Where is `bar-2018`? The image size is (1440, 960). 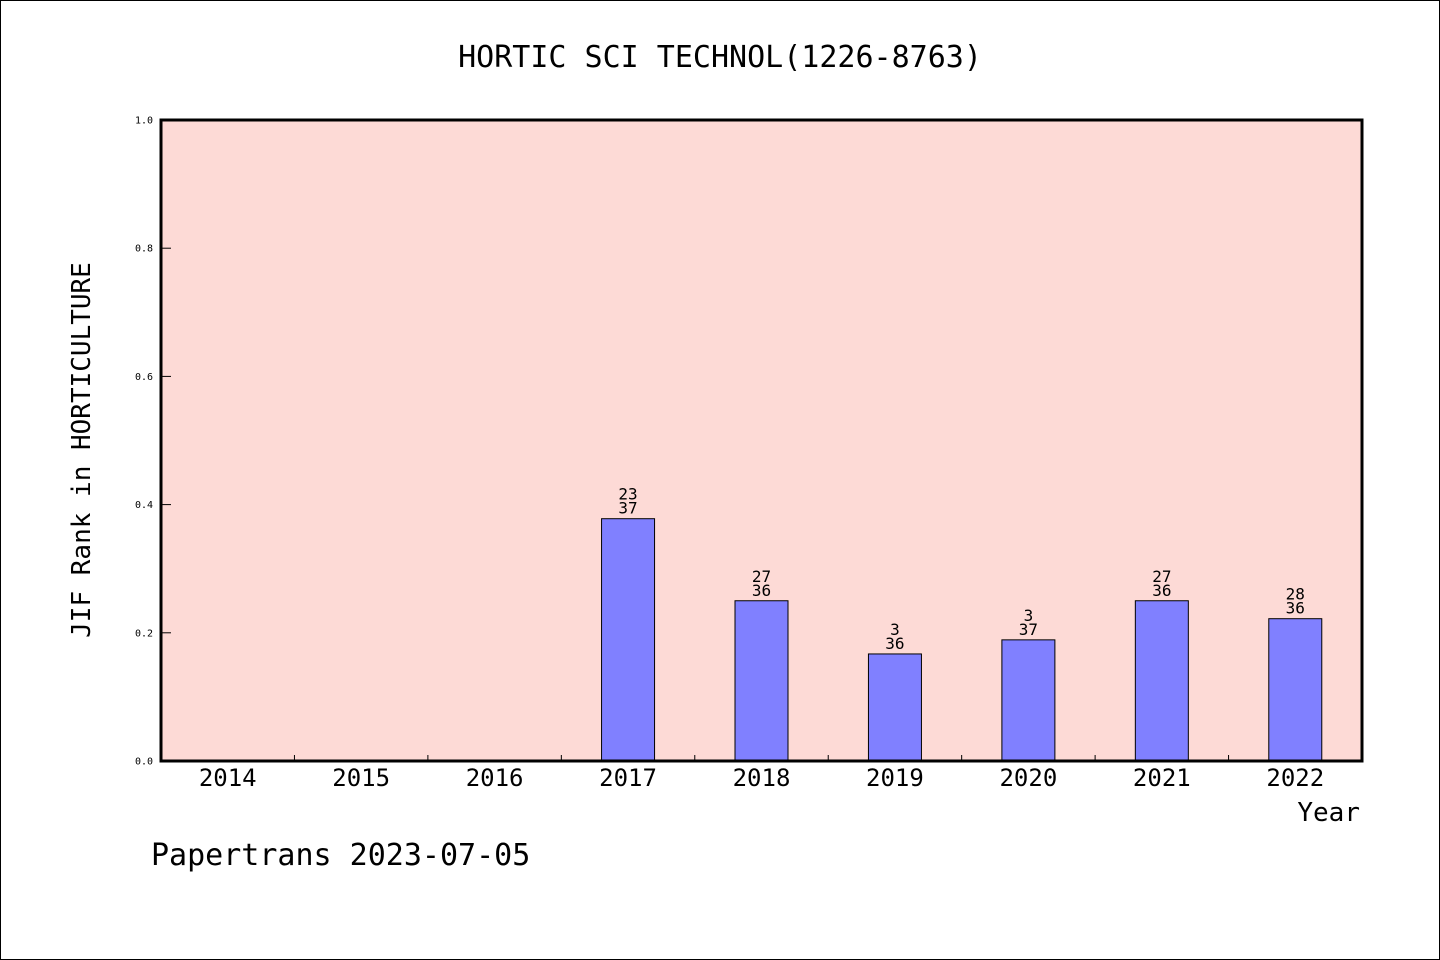
bar-2018 is located at coordinates (761, 681).